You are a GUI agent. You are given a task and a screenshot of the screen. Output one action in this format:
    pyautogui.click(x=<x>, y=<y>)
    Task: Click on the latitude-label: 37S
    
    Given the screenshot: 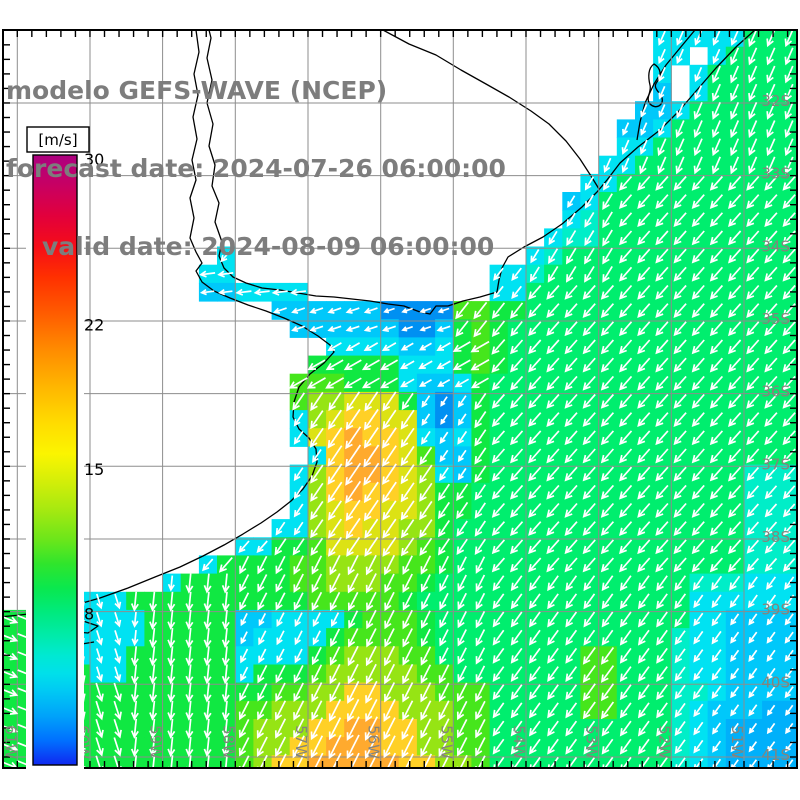 What is the action you would take?
    pyautogui.click(x=775, y=464)
    